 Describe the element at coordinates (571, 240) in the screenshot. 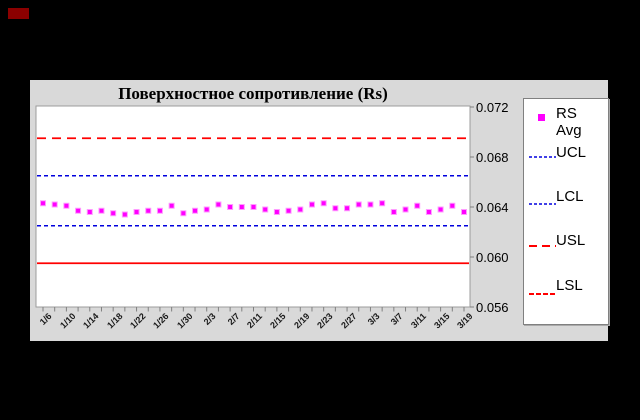

I see `legend-label-usl: USL` at that location.